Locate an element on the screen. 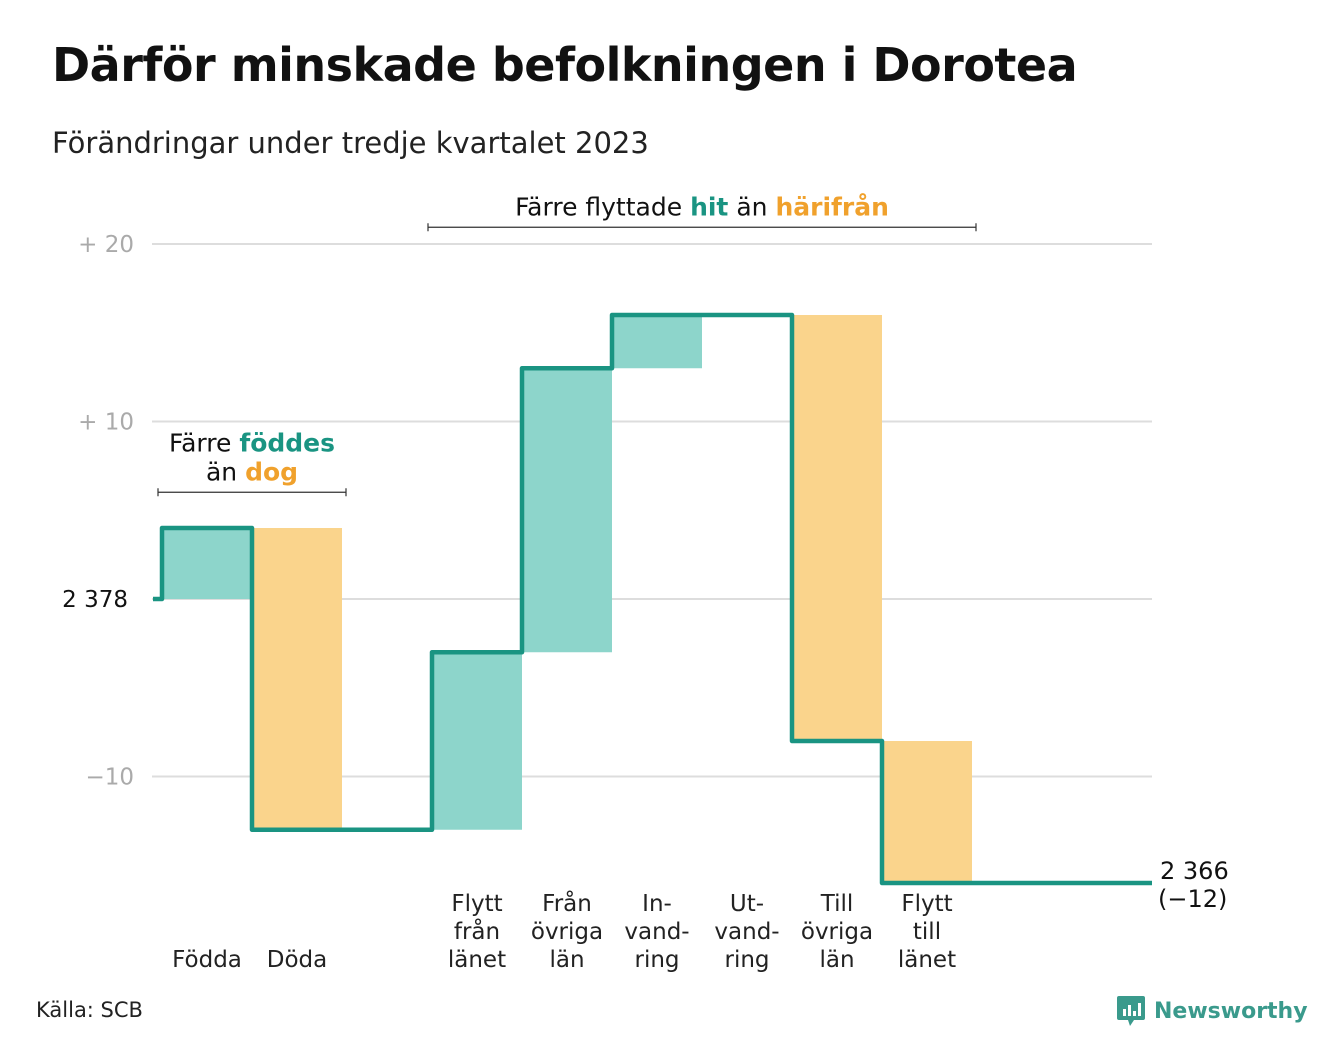 The image size is (1340, 1060). y-tick-label: + 10 is located at coordinates (106, 423).